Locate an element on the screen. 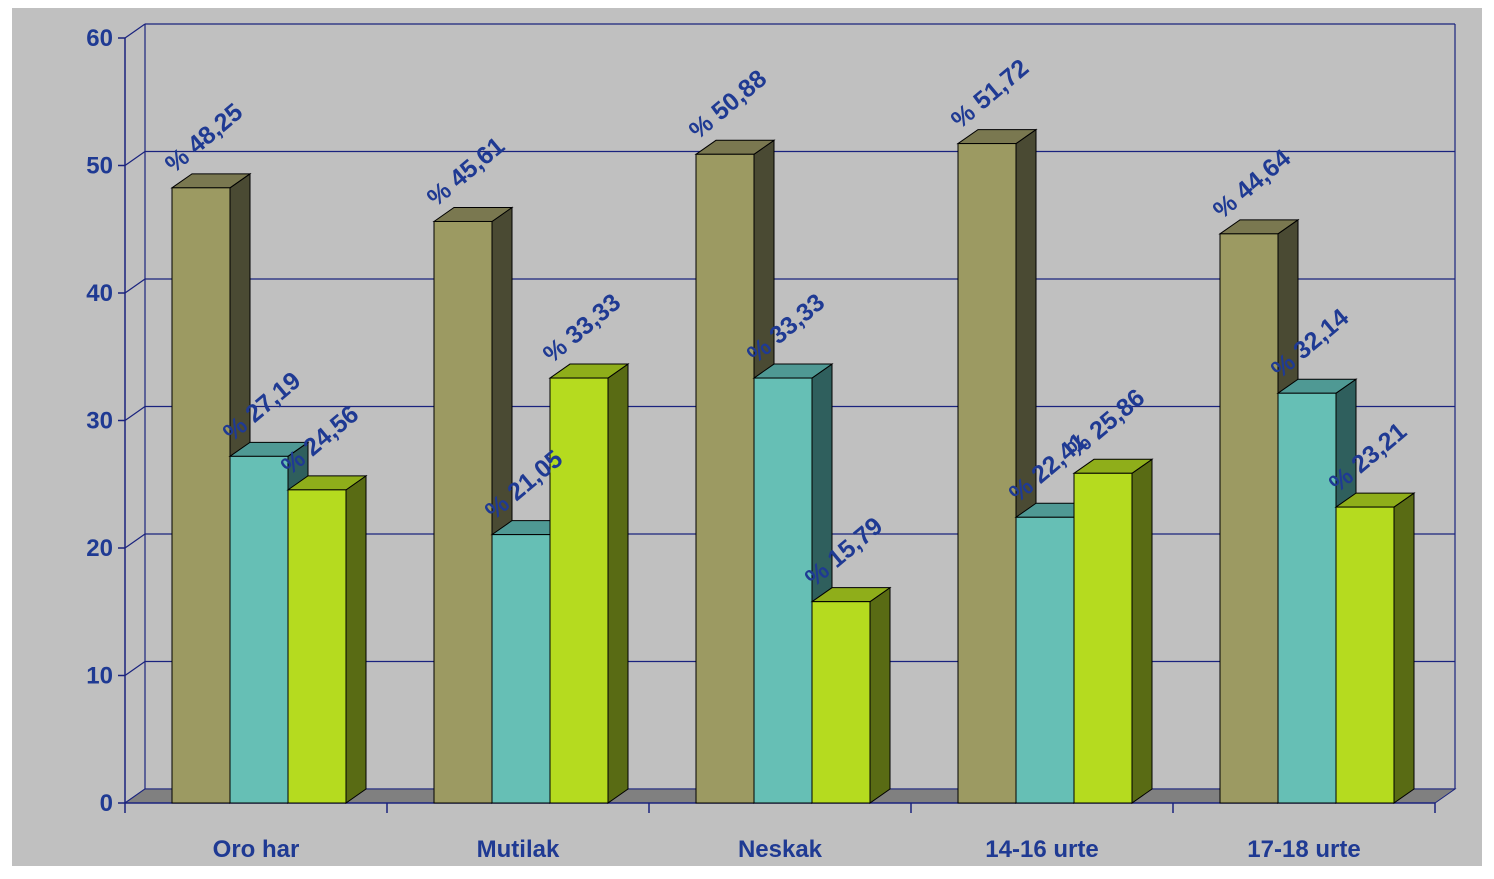  y-tick-label: 10 is located at coordinates (99, 676).